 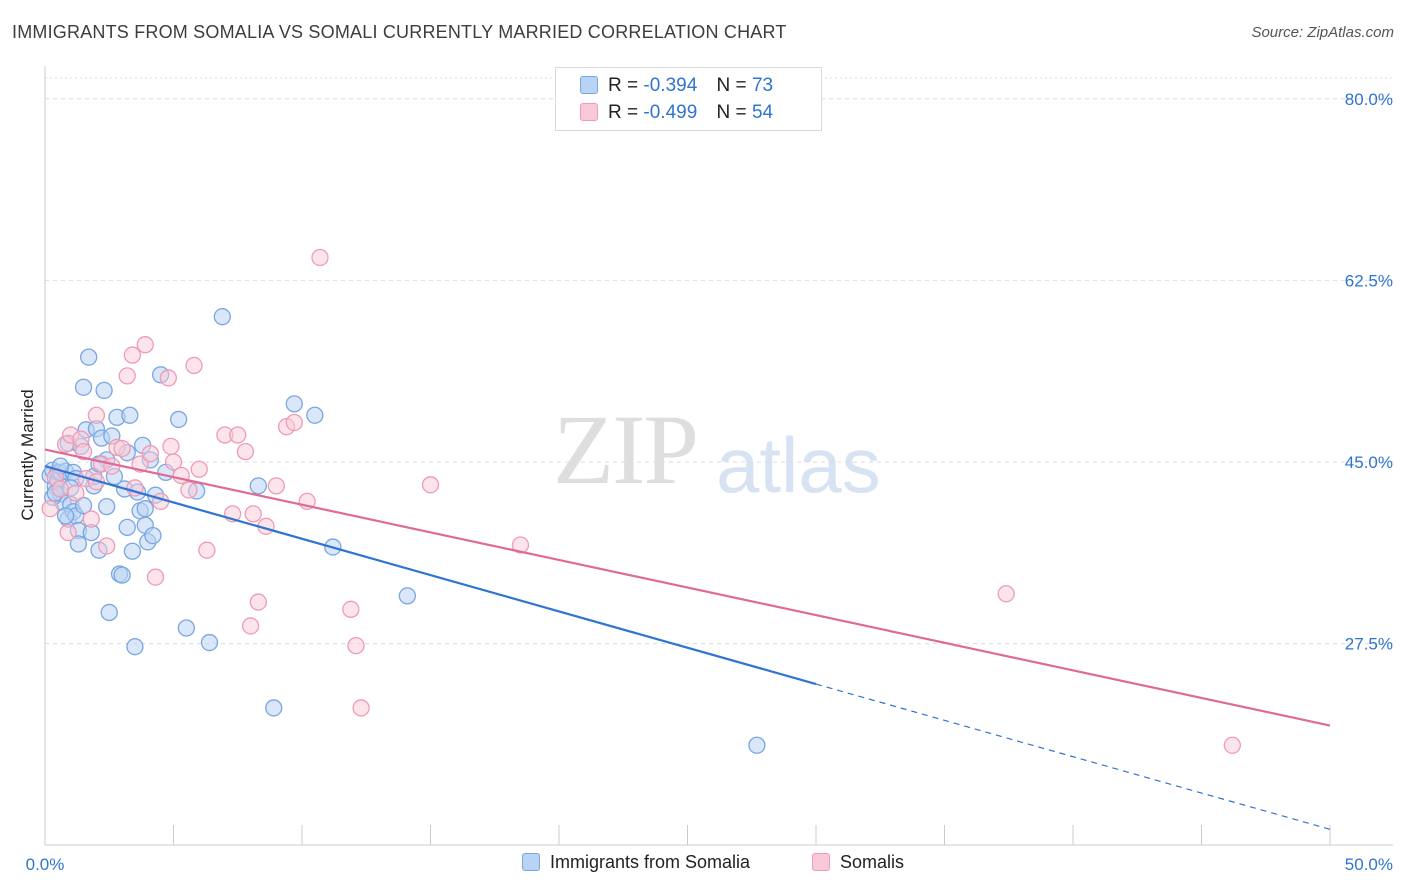 I want to click on trend-line-blue, so click(x=430, y=575).